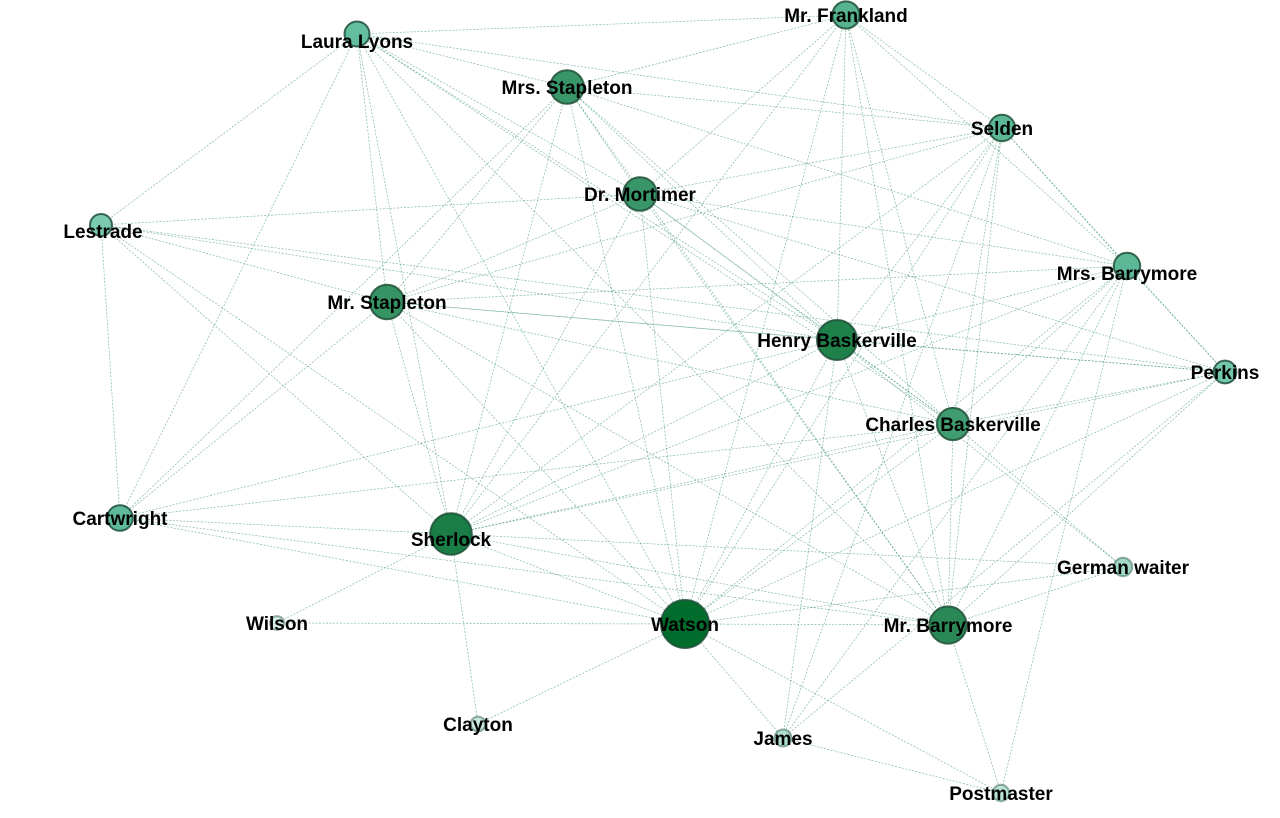 Image resolution: width=1280 pixels, height=818 pixels. I want to click on node-label-perkins: Perkins, so click(1225, 373).